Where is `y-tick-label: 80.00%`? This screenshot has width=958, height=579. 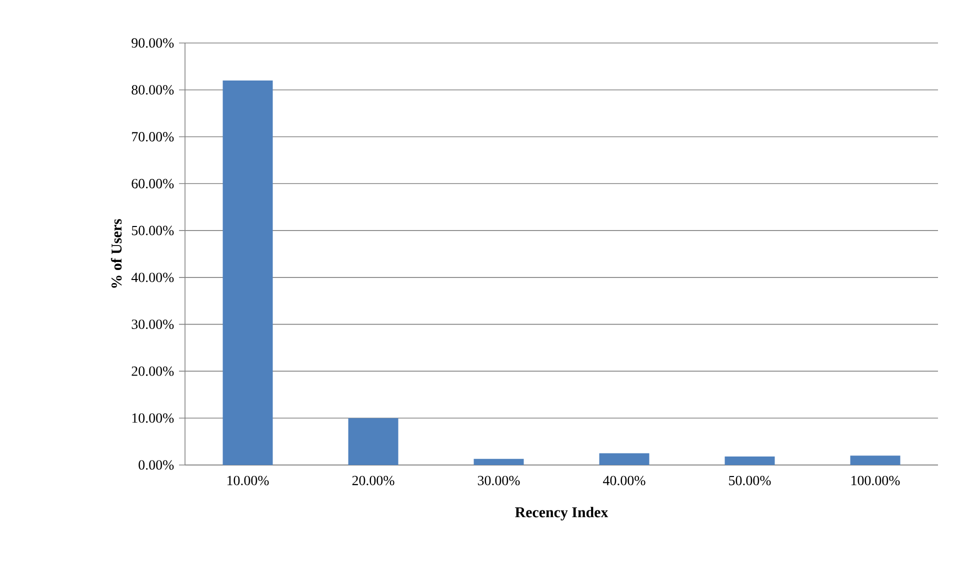 y-tick-label: 80.00% is located at coordinates (153, 90).